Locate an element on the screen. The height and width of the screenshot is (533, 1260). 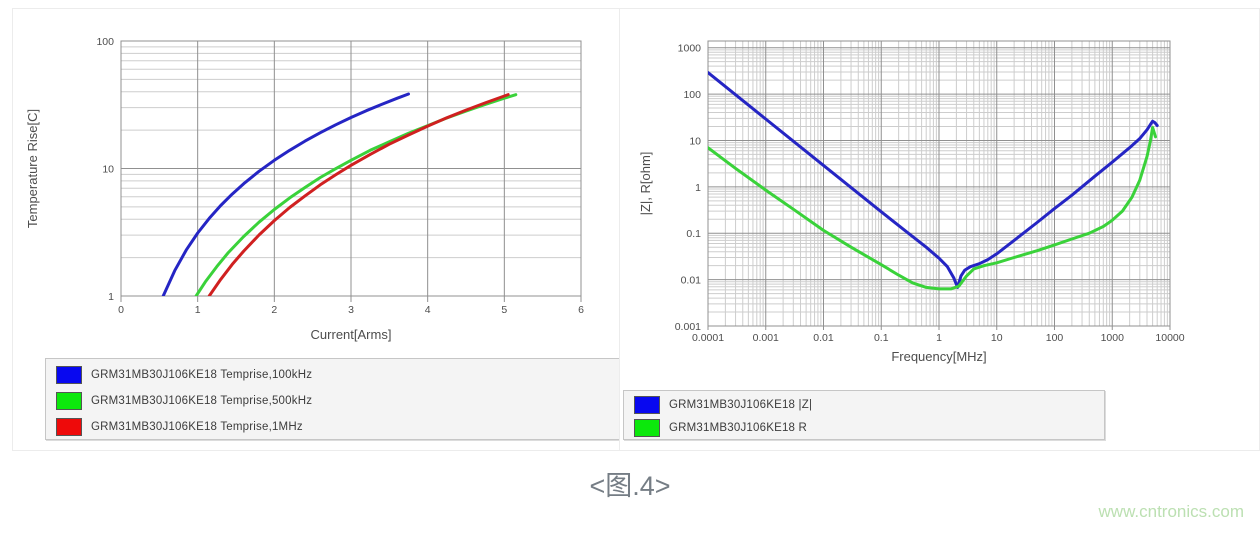
legend-item-resistance-r: GRM31MB30J106KE18 R is located at coordinates (864, 427).